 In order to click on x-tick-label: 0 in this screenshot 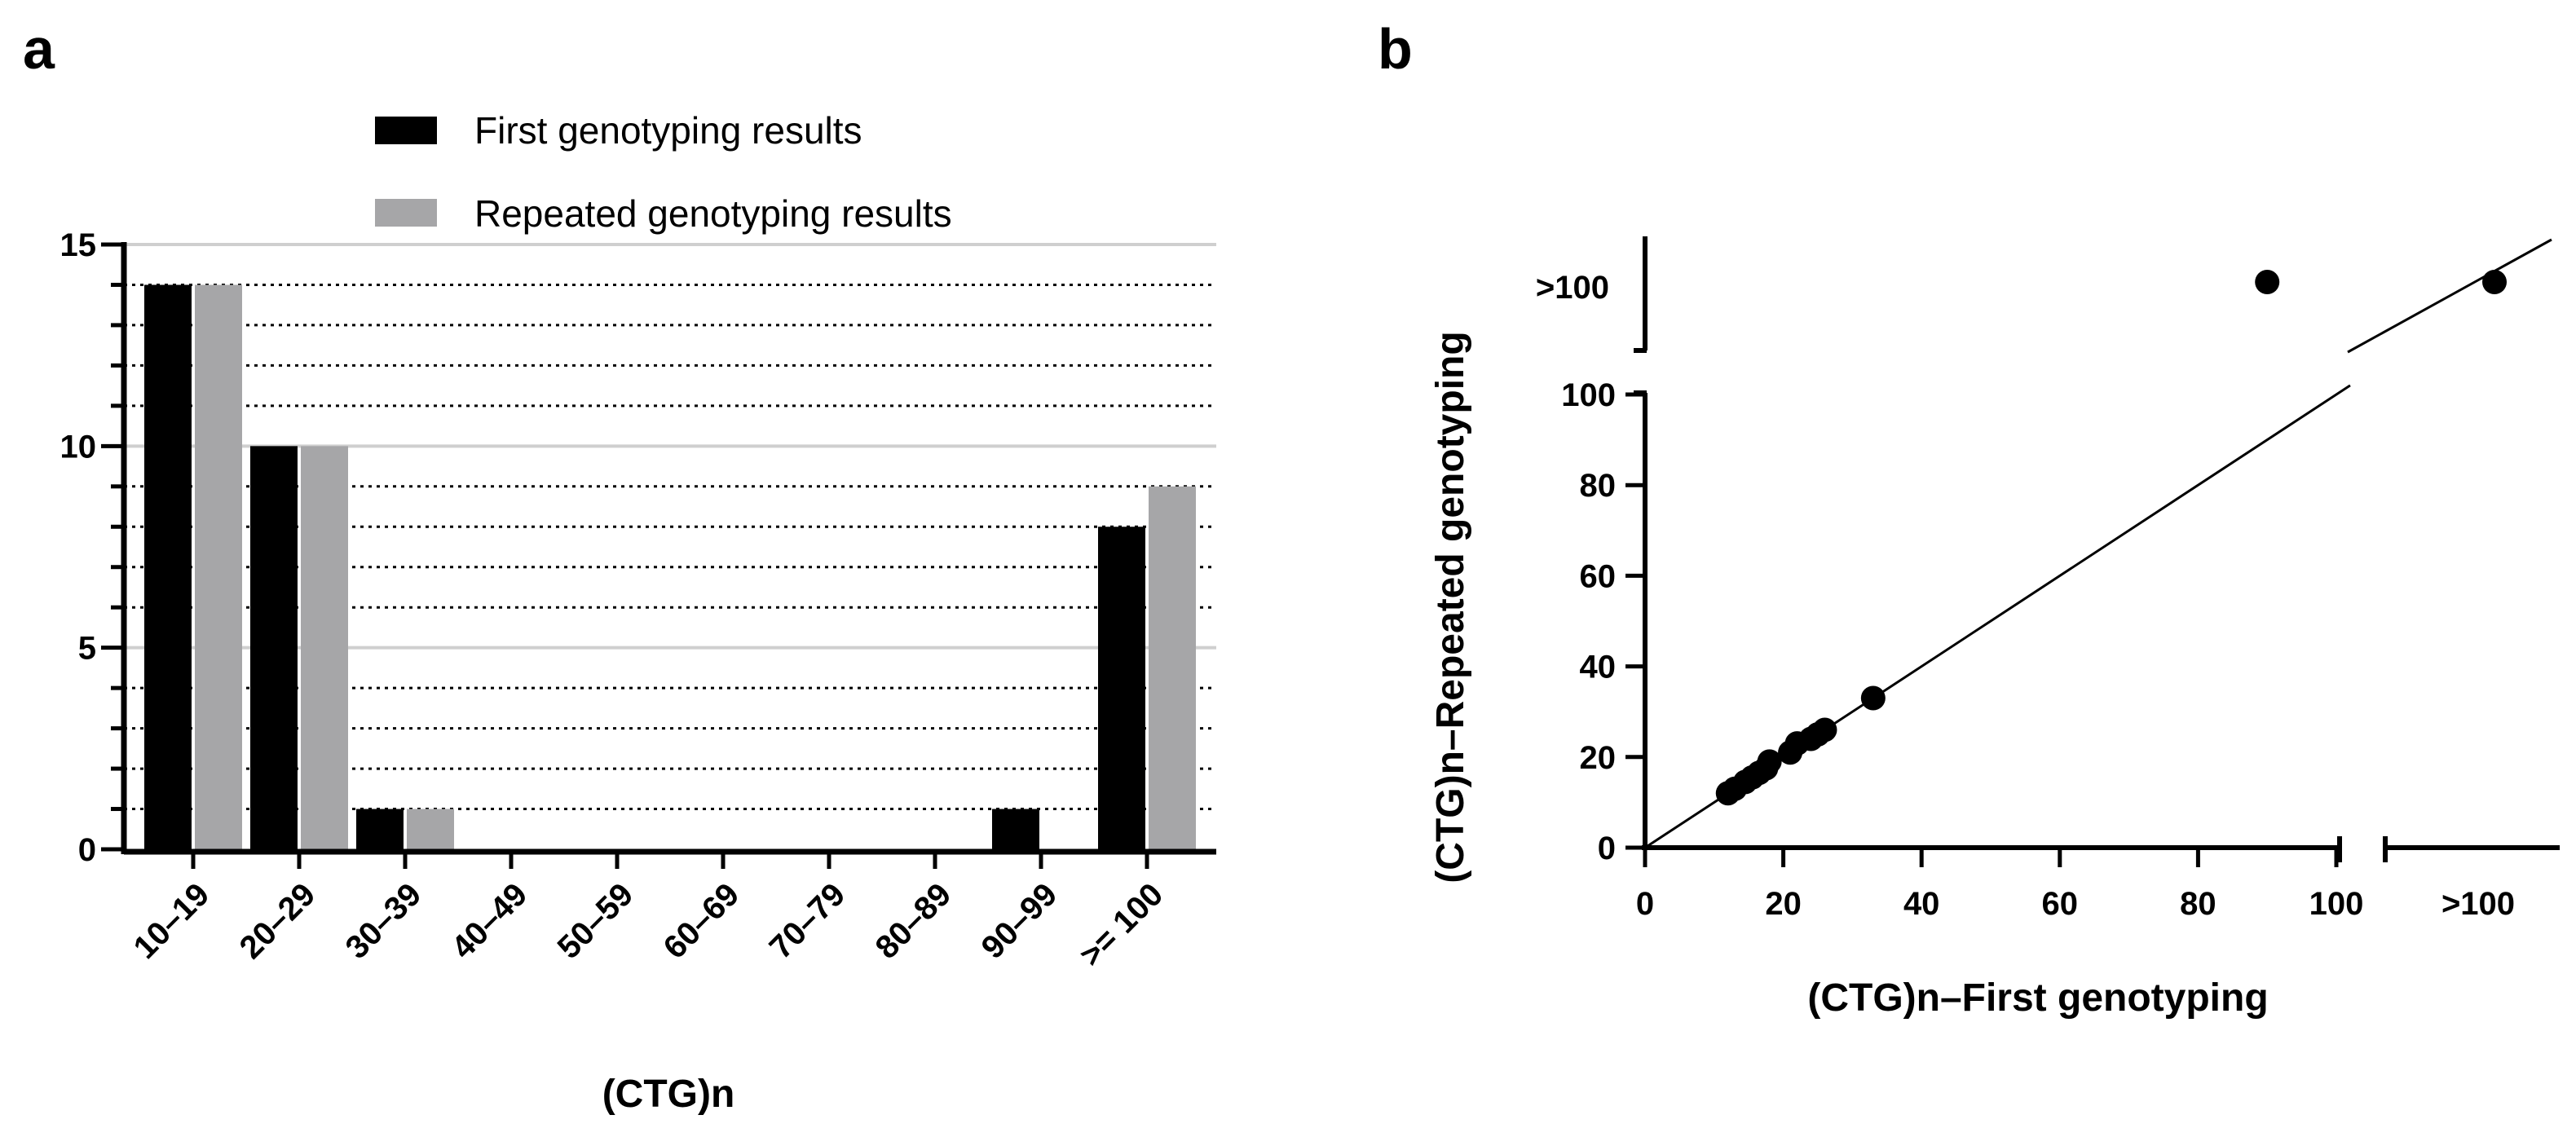, I will do `click(1645, 904)`.